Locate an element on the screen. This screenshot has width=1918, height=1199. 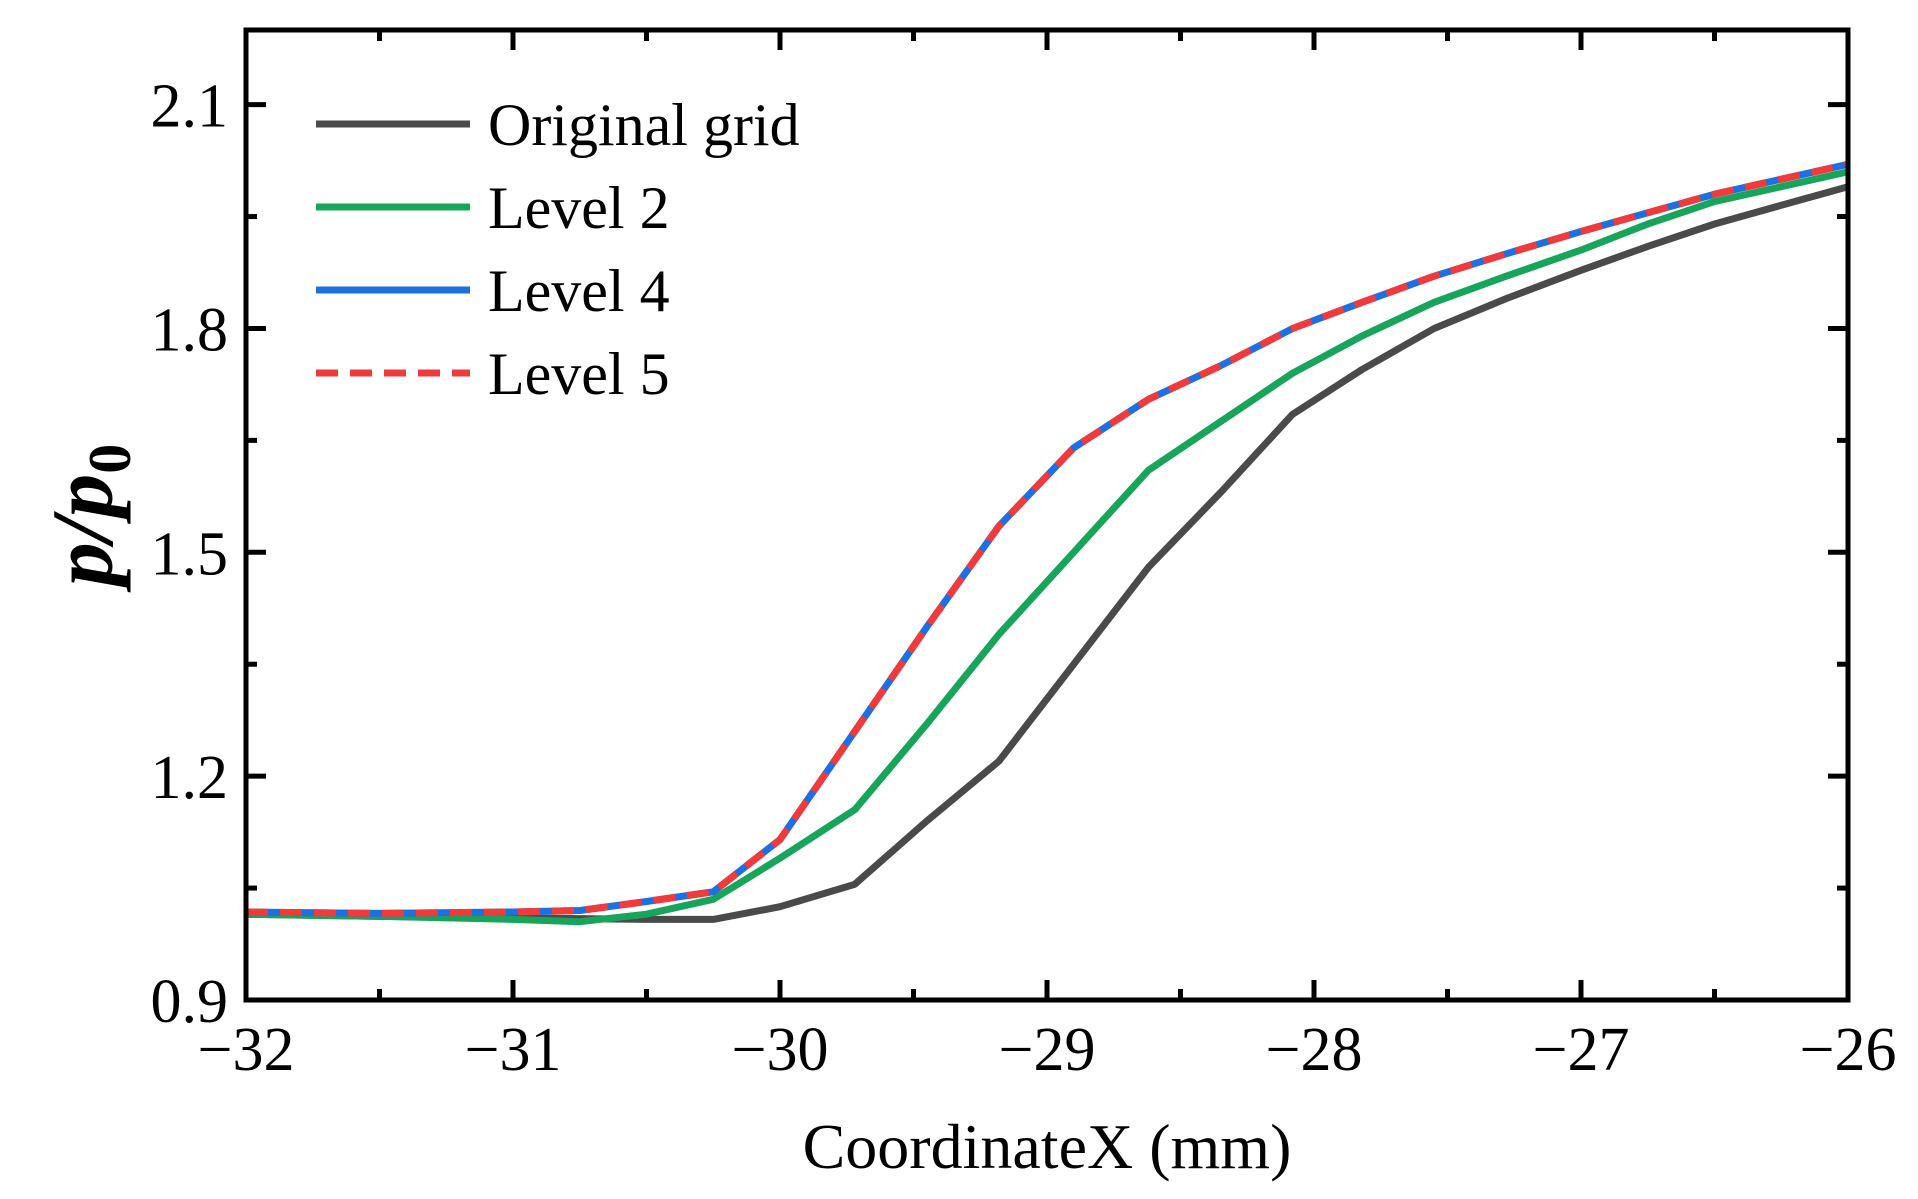
y-axis-symbol: p/p is located at coordinates (83, 533).